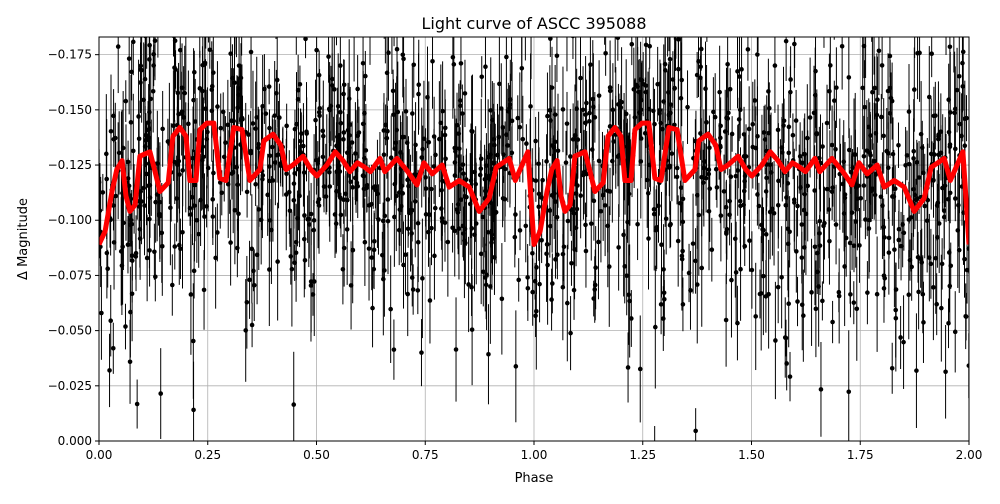  I want to click on x-tick-label: 0.25, so click(207, 455).